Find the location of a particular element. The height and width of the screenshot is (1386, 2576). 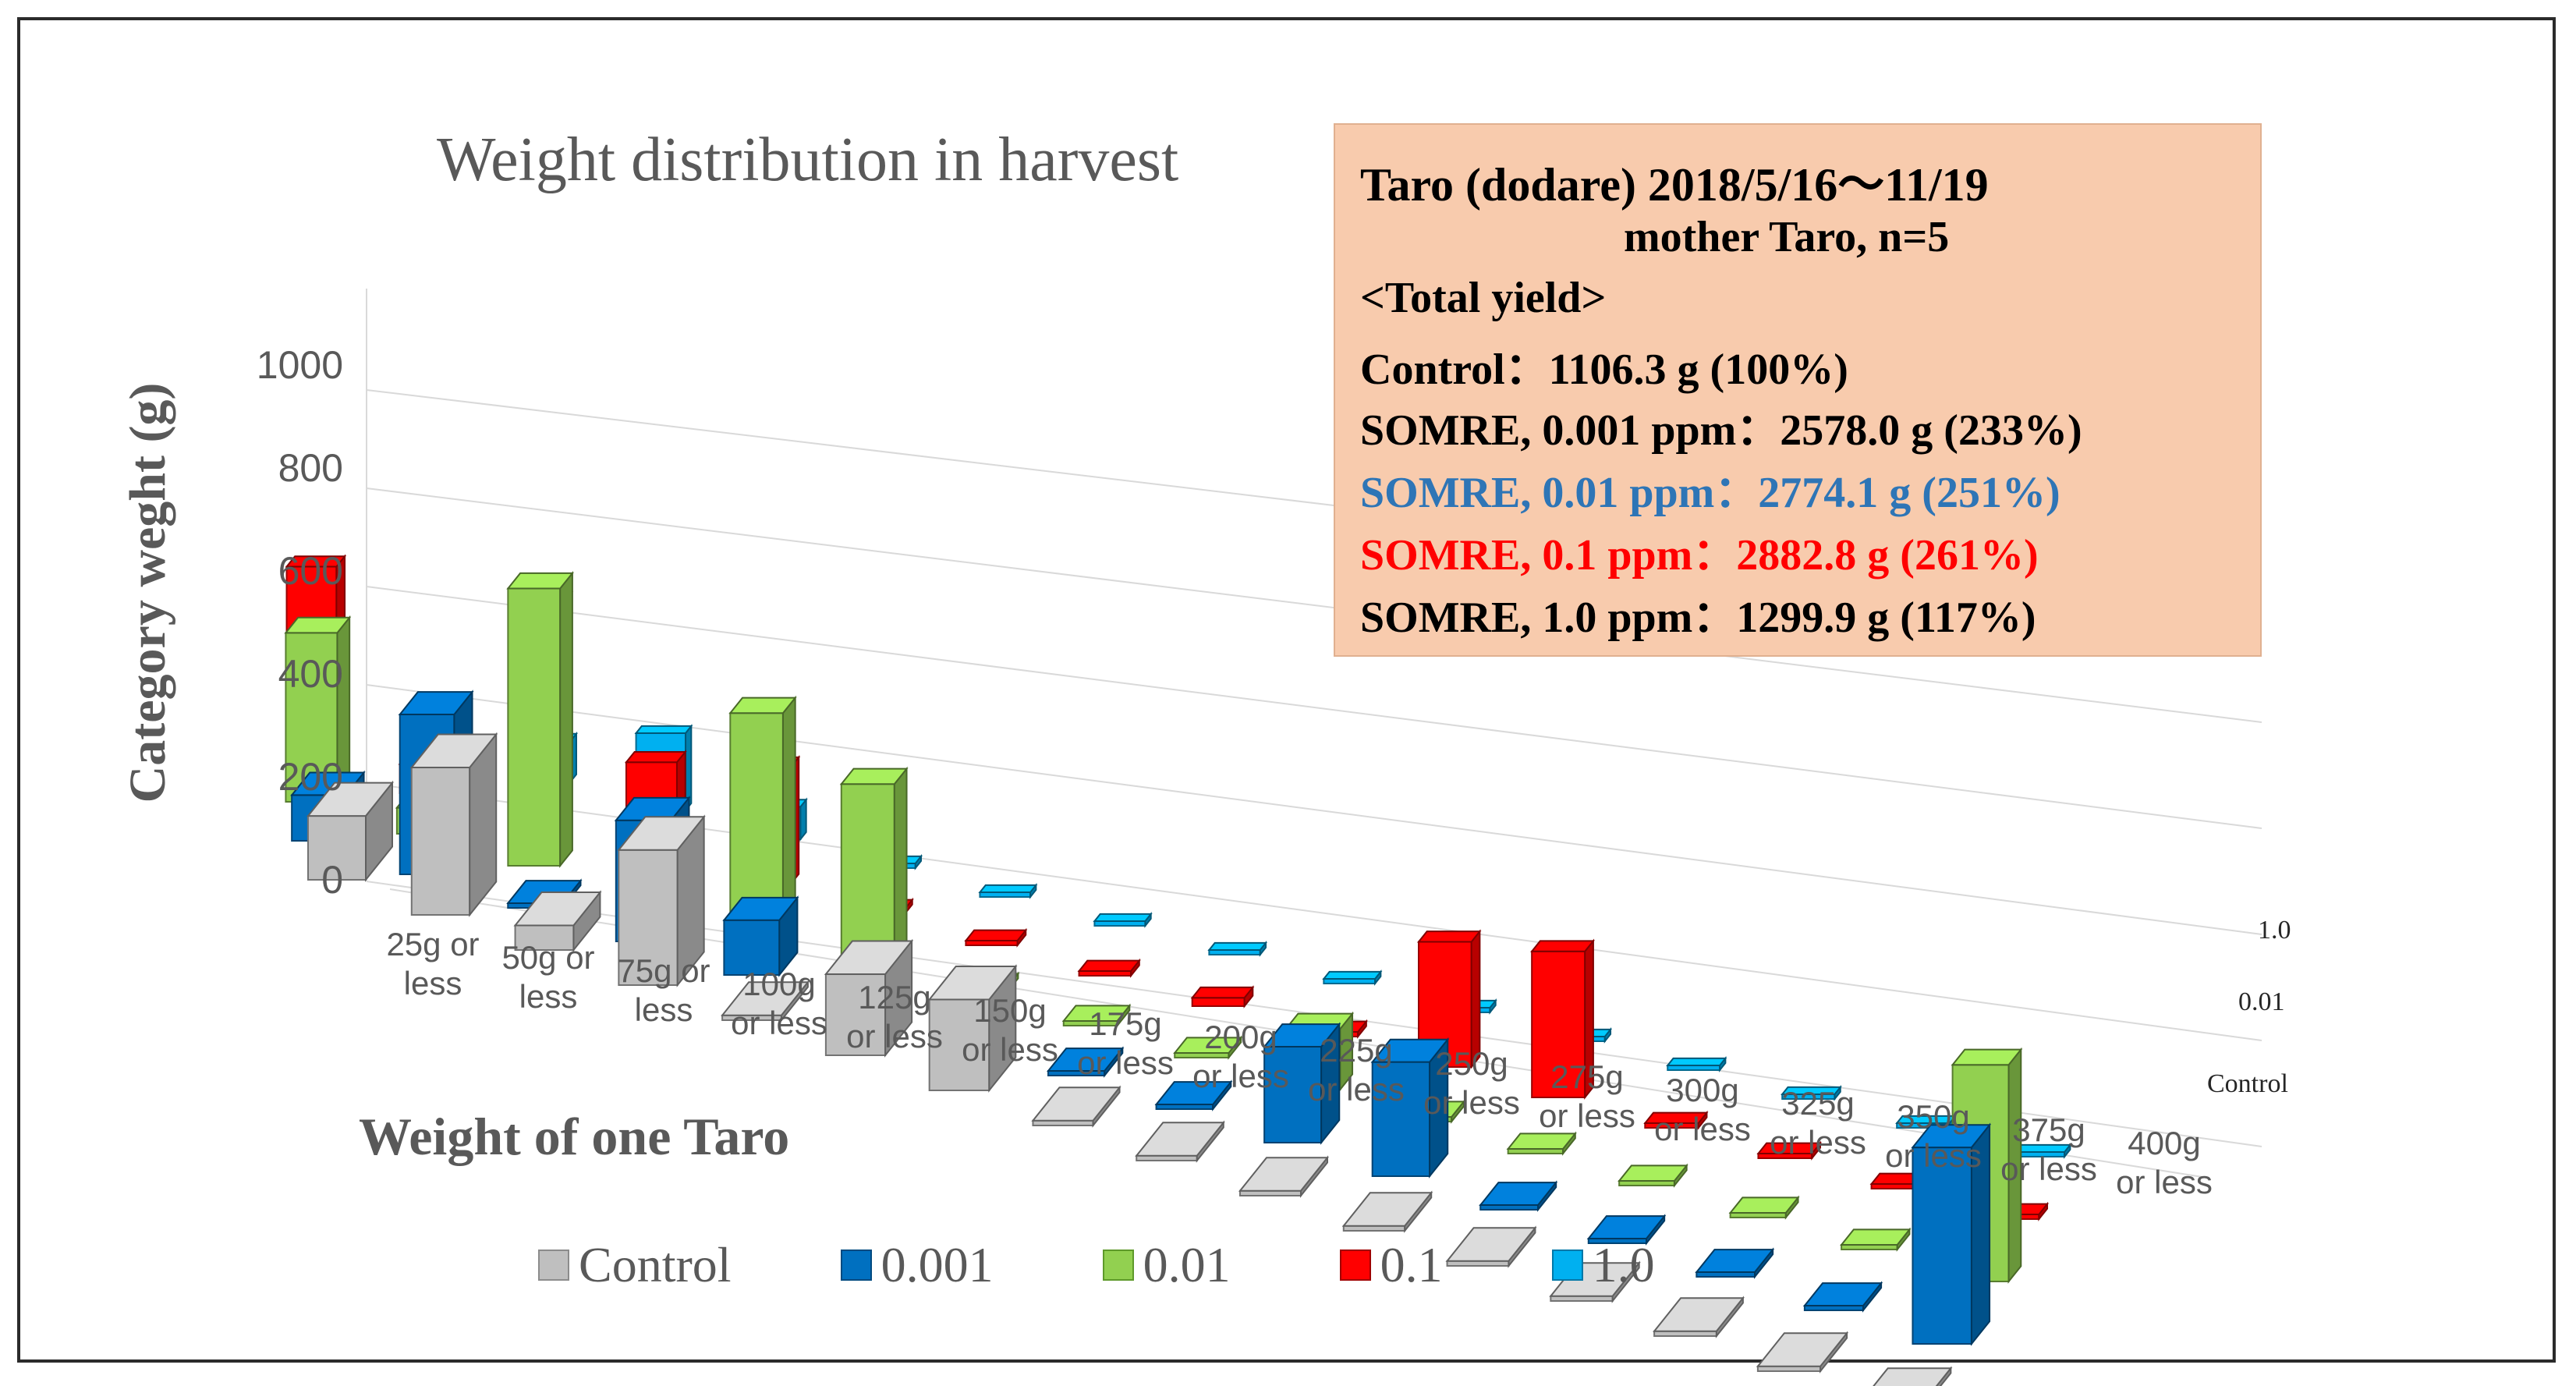

chart-legend: Control 0.001 0.01 0.1 1.0 is located at coordinates (1151, 1265).